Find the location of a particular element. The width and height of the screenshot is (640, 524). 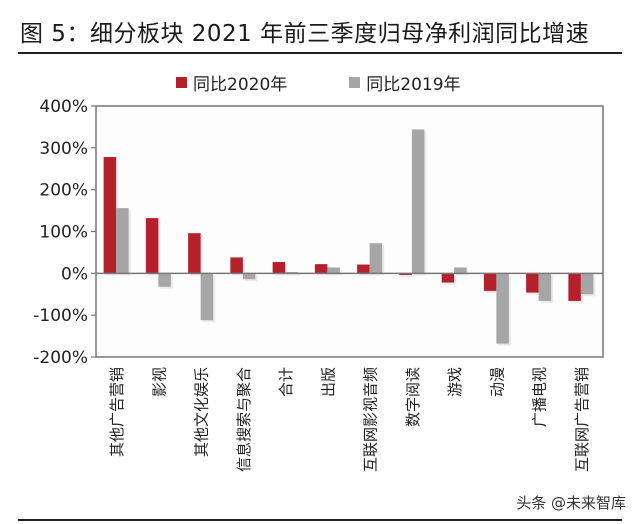

legend-swatch-2019 is located at coordinates (355, 82).